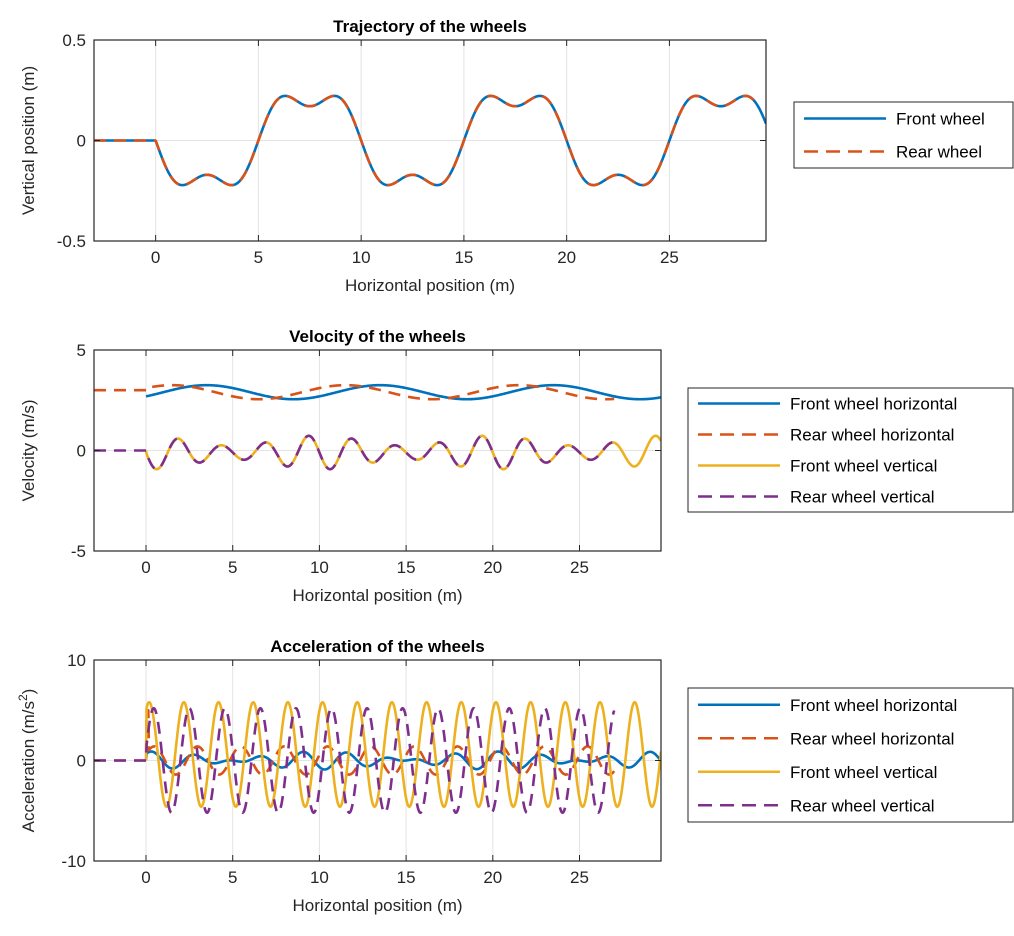 The width and height of the screenshot is (1014, 936). What do you see at coordinates (903, 135) in the screenshot?
I see `legend: Front wheel Rear wheel` at bounding box center [903, 135].